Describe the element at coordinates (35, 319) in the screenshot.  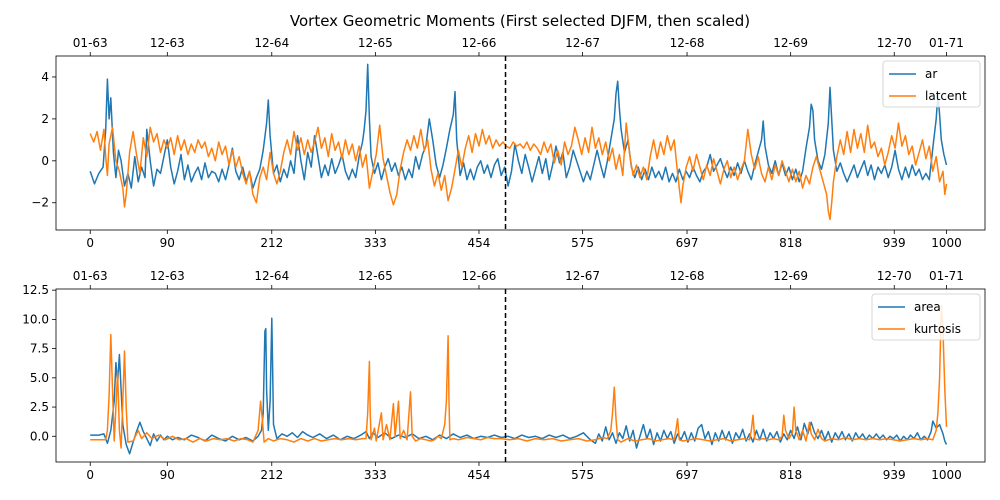
I see `y-tick-label: 10.0` at that location.